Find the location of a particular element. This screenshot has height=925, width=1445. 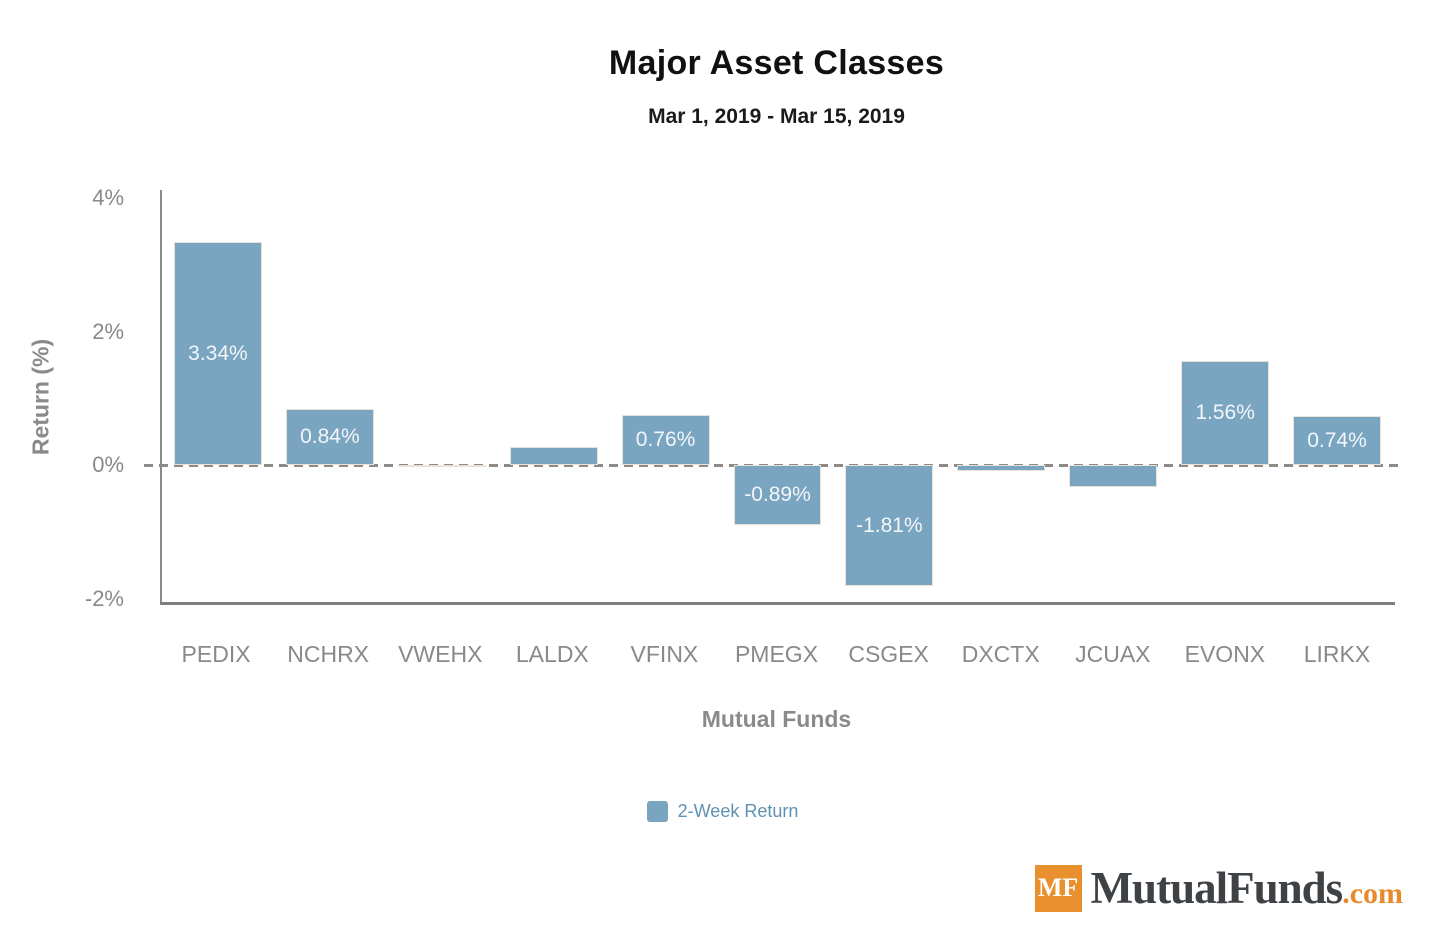

legend-label: 2-Week Return is located at coordinates (738, 811).